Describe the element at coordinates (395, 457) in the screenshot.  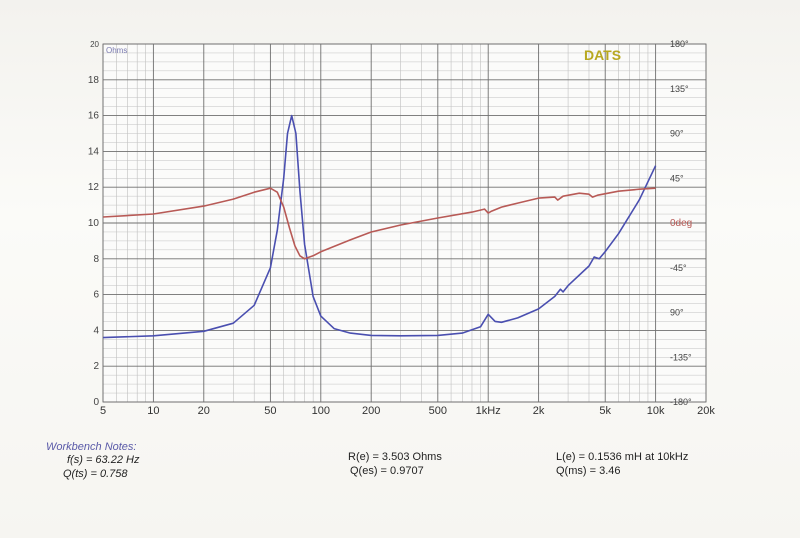
I see `note-re: R(e) = 3.503 Ohms` at that location.